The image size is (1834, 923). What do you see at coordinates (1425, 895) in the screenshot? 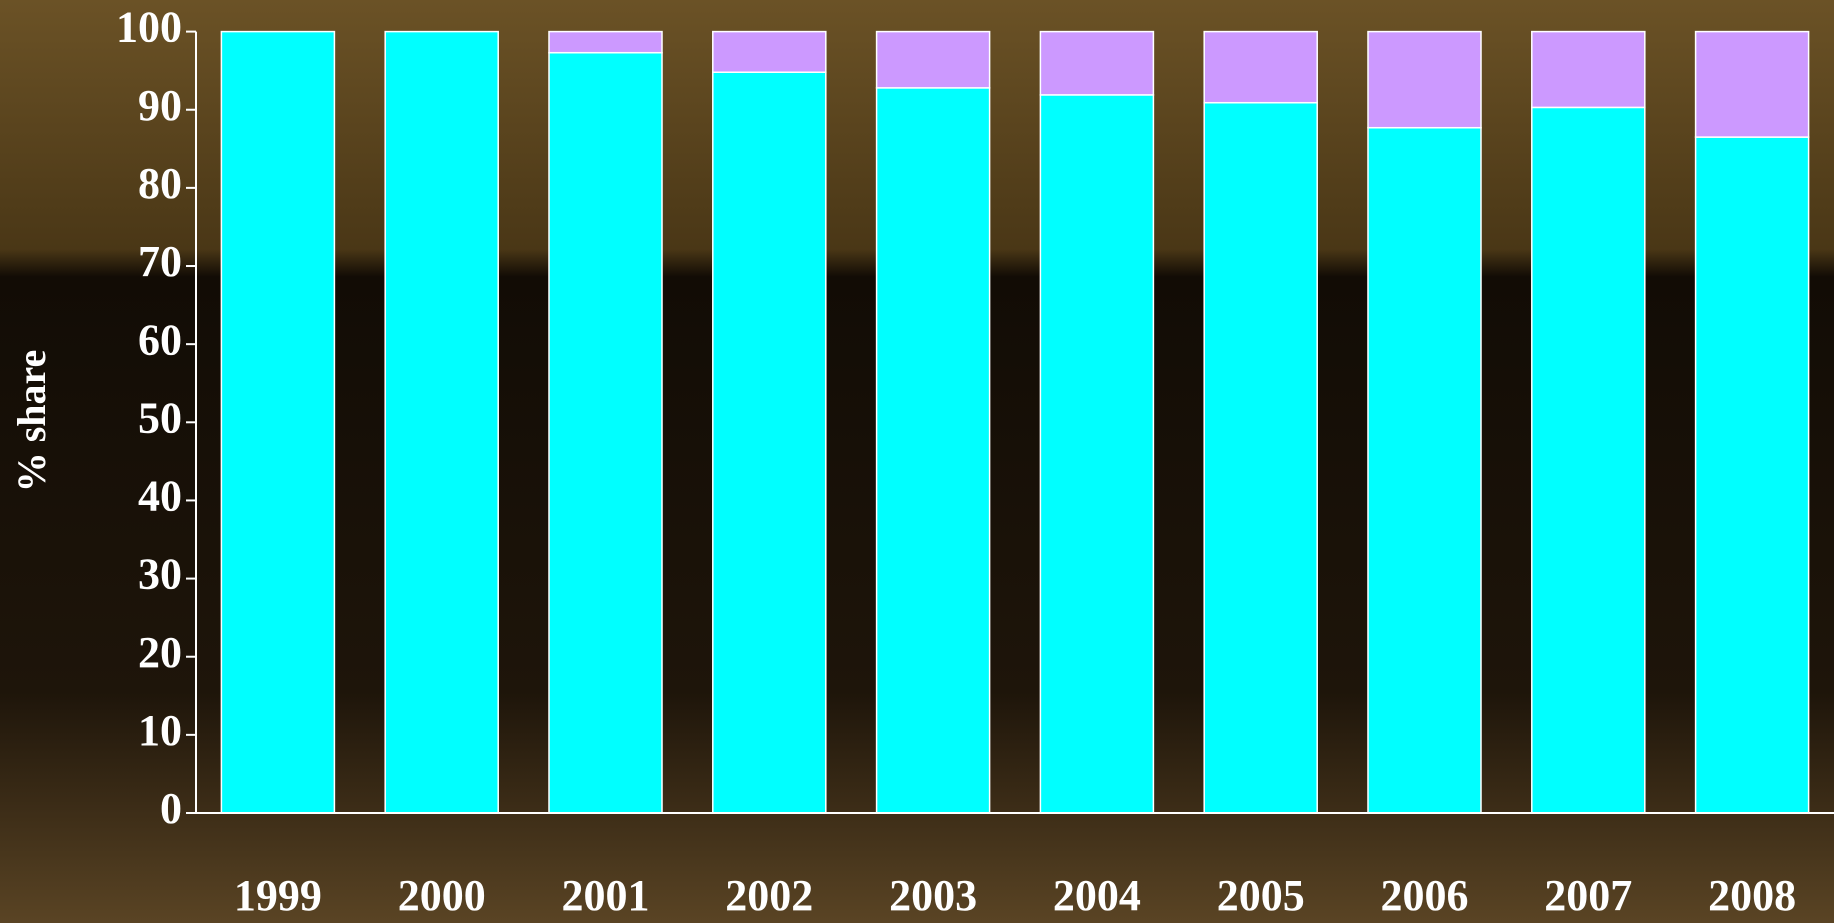
I see `x-tick-label: 2006` at bounding box center [1425, 895].